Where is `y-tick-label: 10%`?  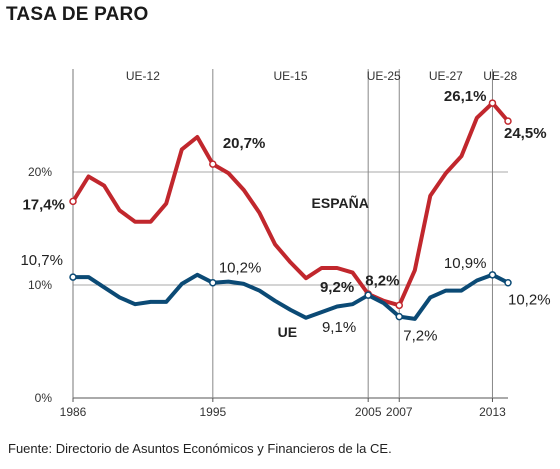 y-tick-label: 10% is located at coordinates (40, 285).